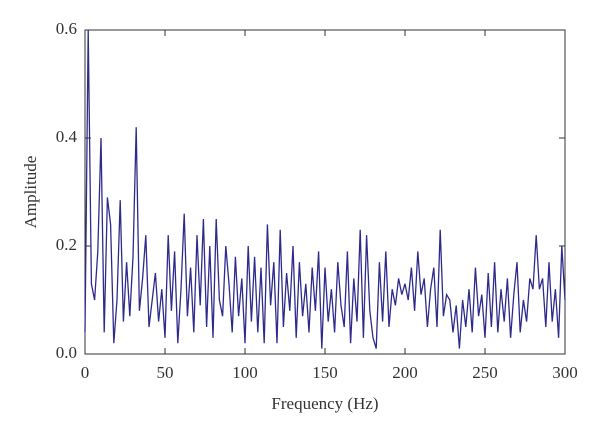 Image resolution: width=600 pixels, height=441 pixels. What do you see at coordinates (165, 372) in the screenshot?
I see `x-tick-label: 50` at bounding box center [165, 372].